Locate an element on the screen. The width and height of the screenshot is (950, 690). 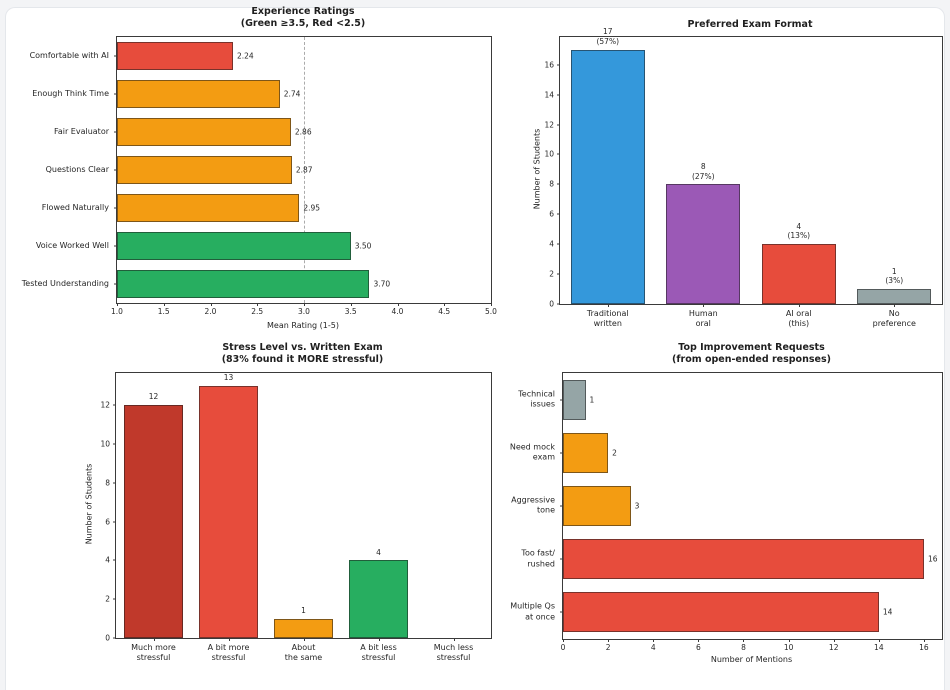
axis-tick-label: 4 is located at coordinates (107, 560).